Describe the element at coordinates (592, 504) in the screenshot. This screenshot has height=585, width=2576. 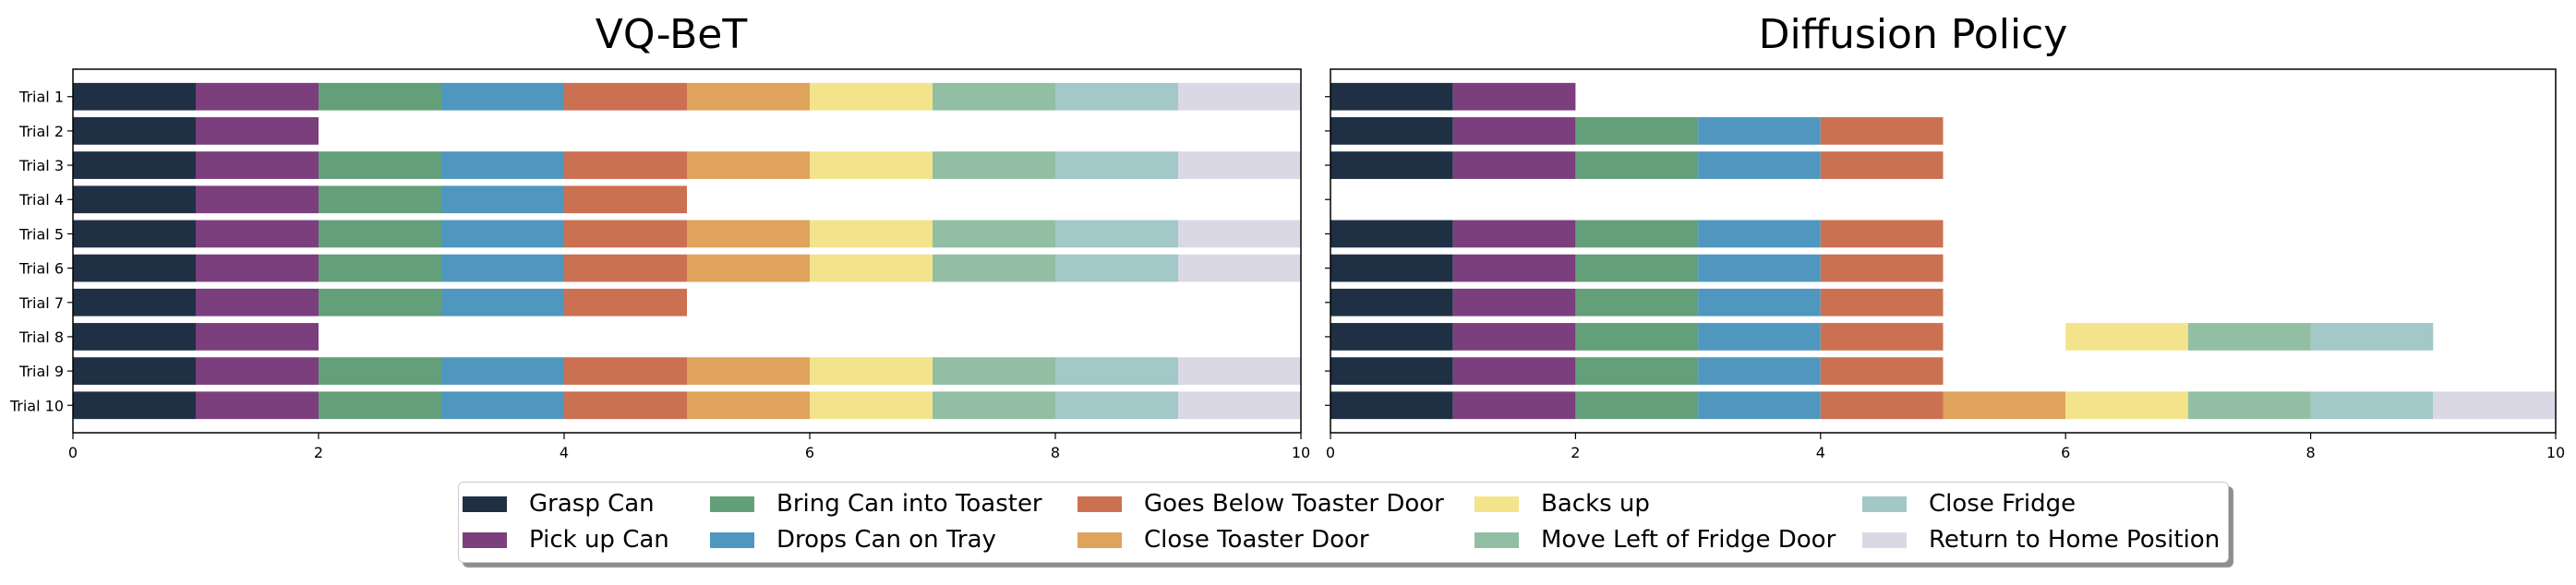
I see `legend-label: Grasp Can` at that location.